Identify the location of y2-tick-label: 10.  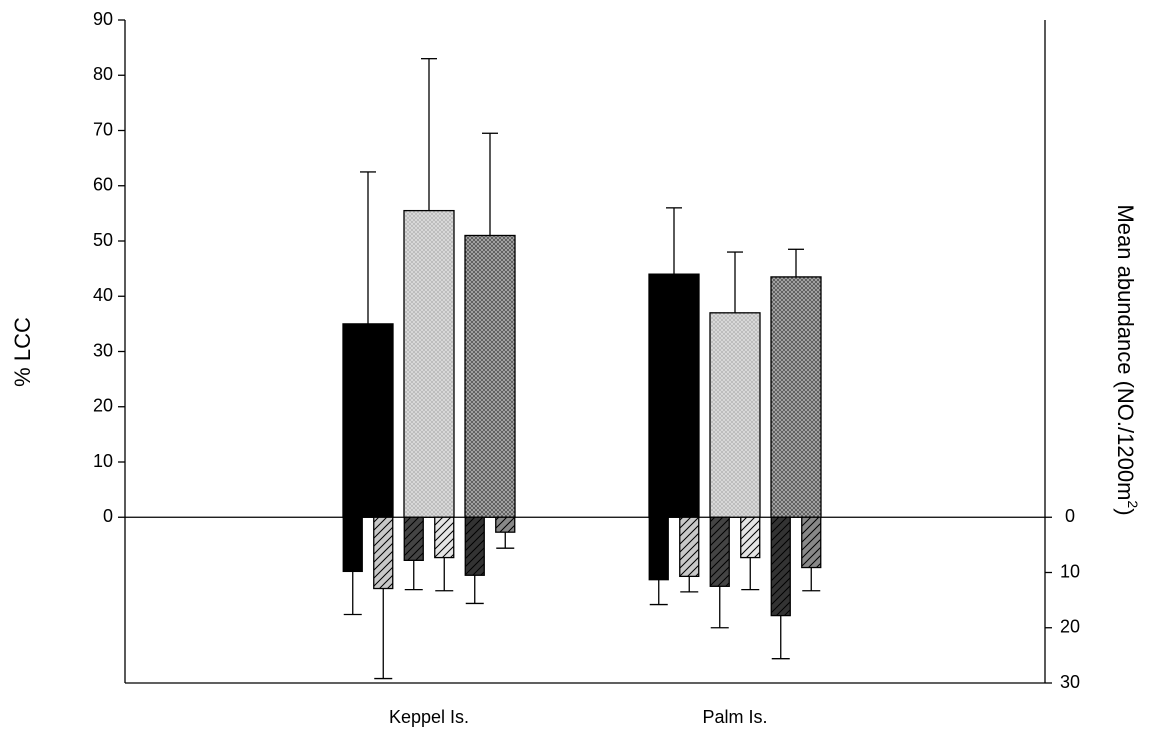
(1070, 571).